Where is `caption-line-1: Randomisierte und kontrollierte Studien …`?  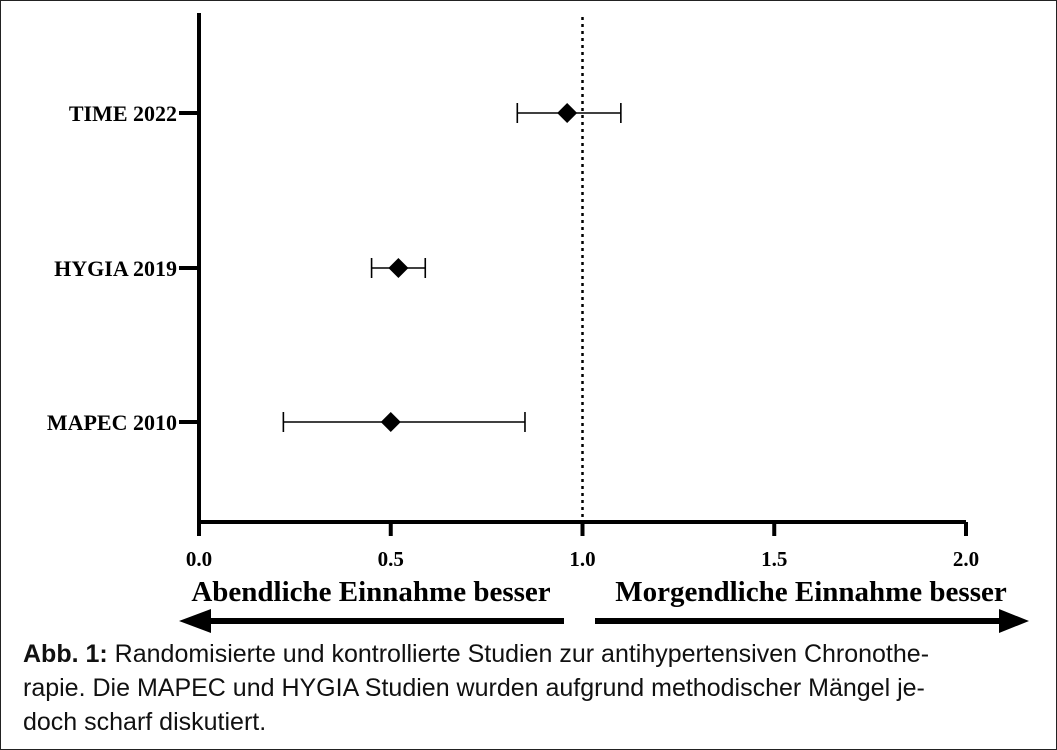
caption-line-1: Randomisierte und kontrollierte Studien … is located at coordinates (522, 654).